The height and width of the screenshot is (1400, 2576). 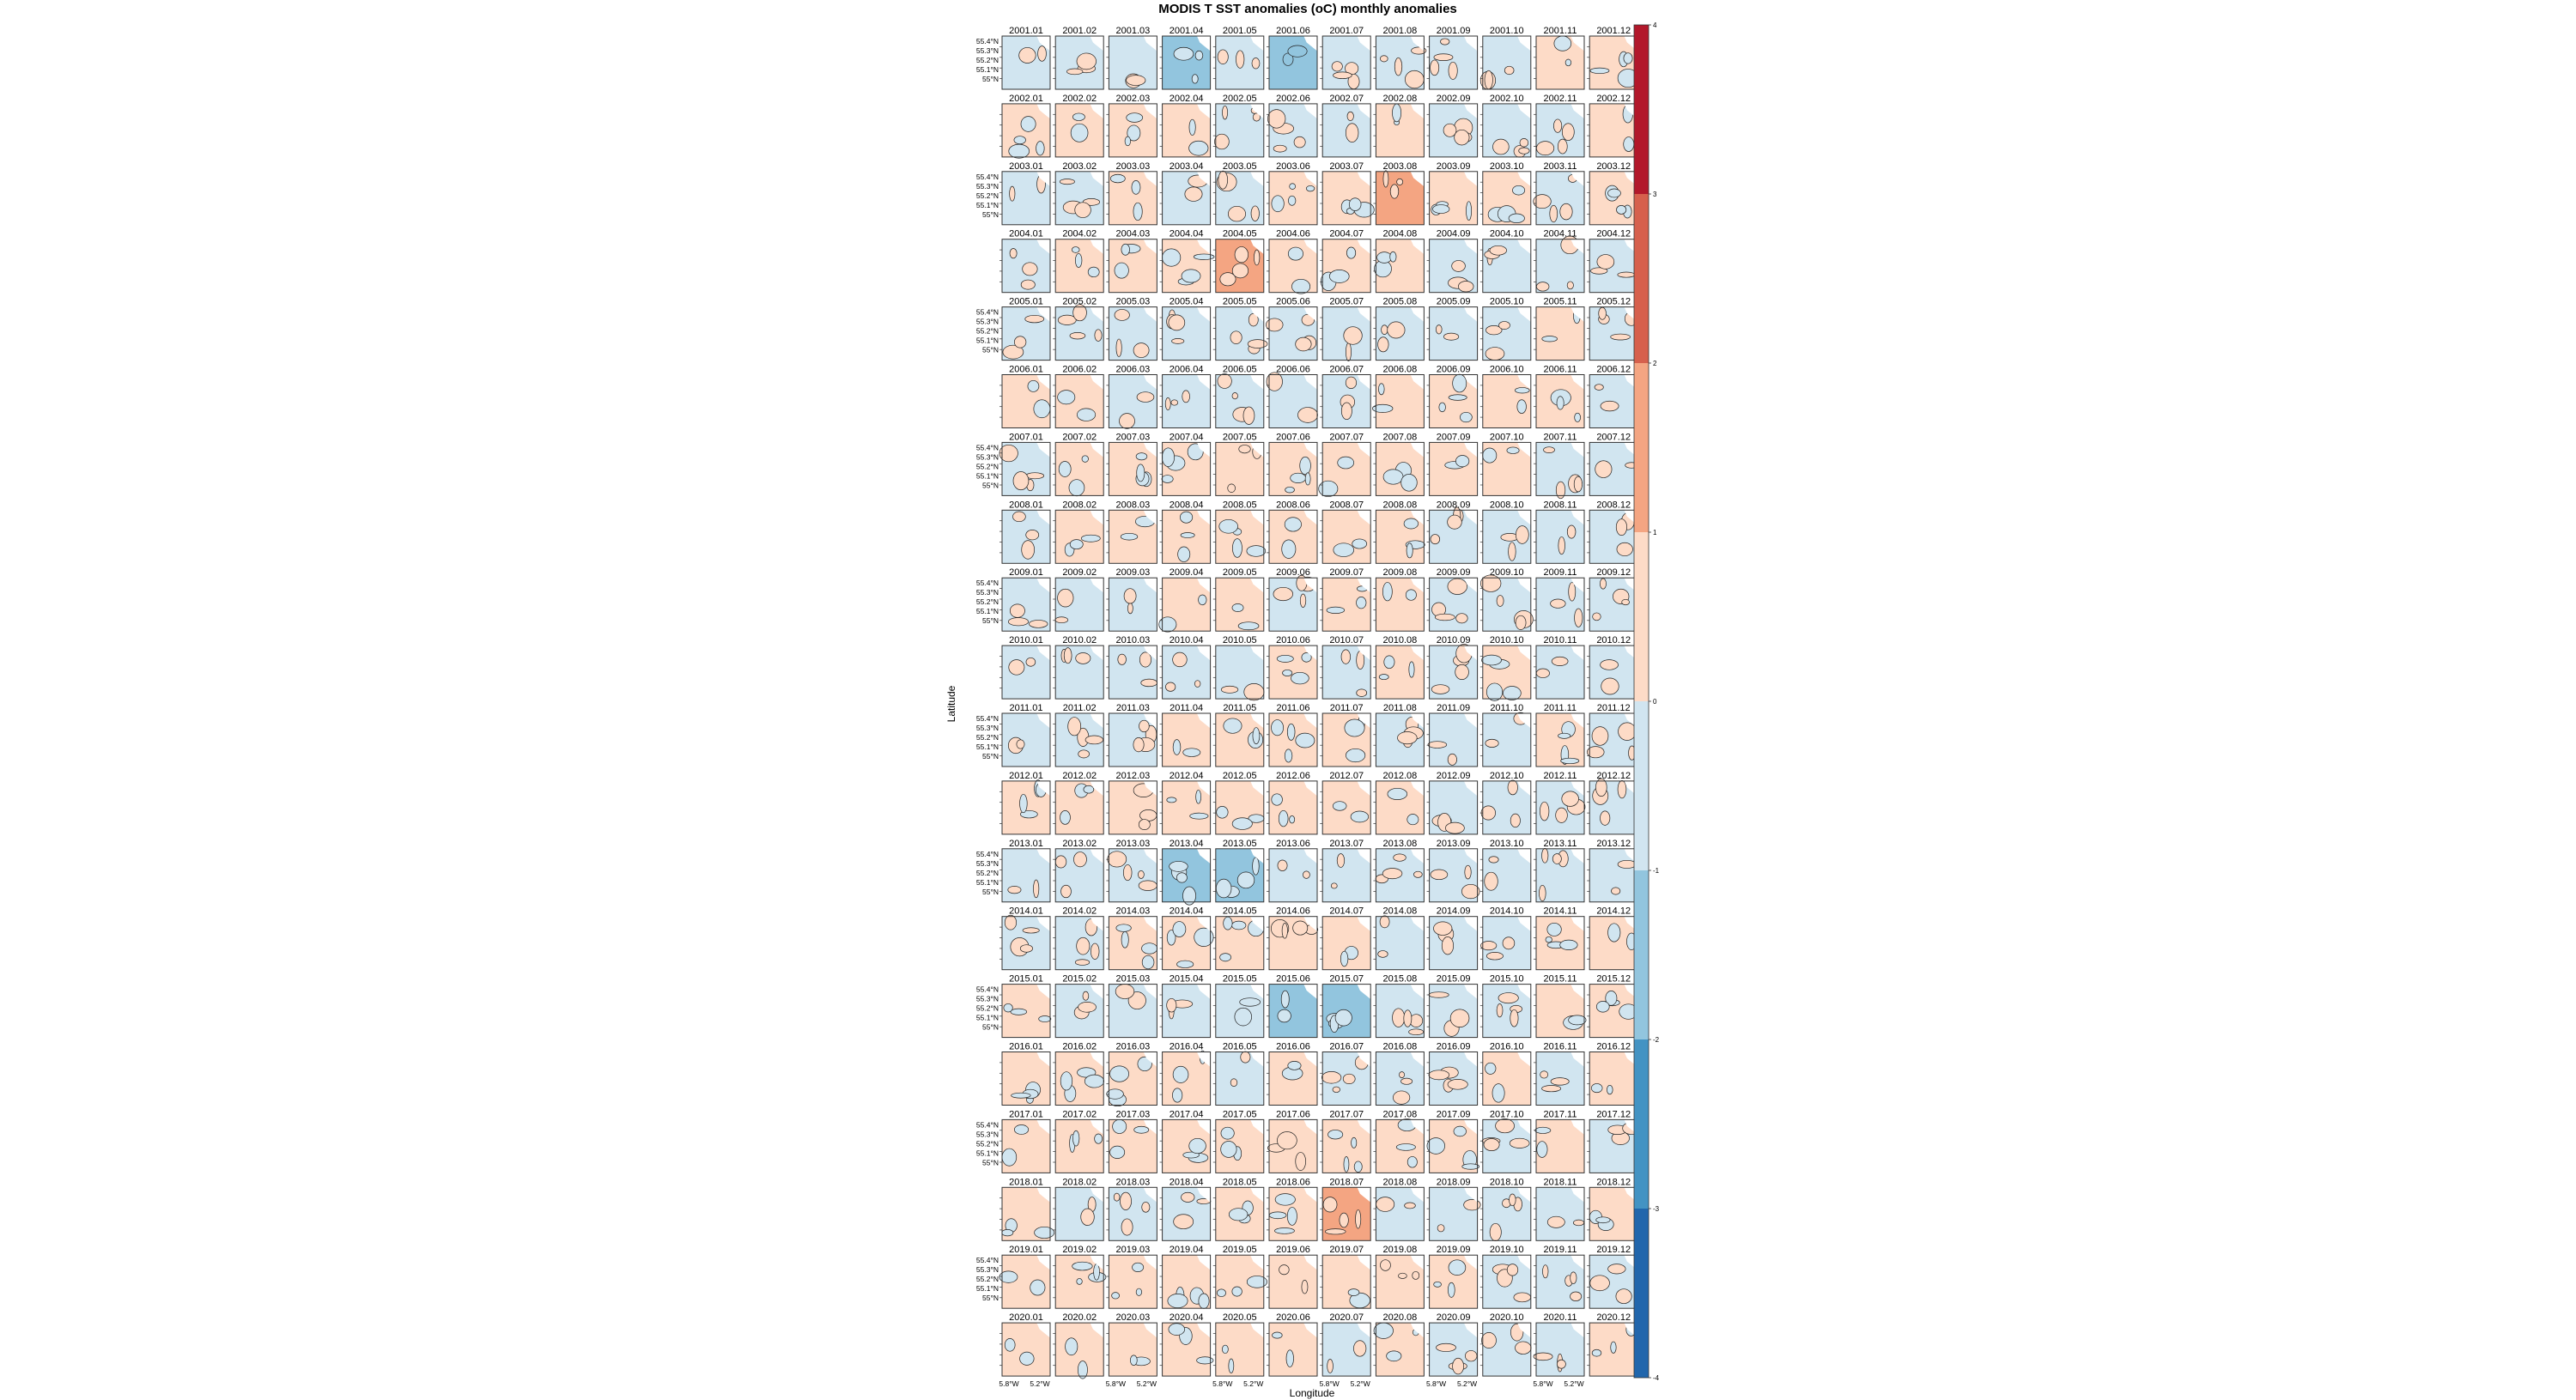 What do you see at coordinates (1345, 329) in the screenshot?
I see `map-panel: 2005.07` at bounding box center [1345, 329].